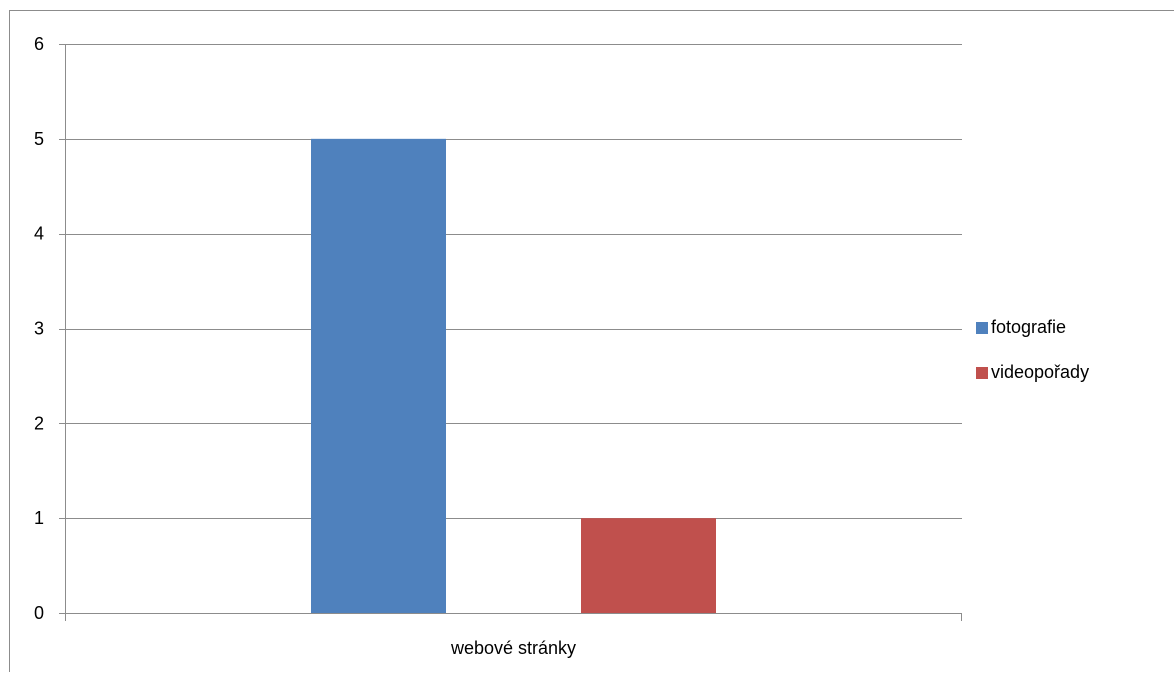  I want to click on y-tick-label-5: 5, so click(39, 139).